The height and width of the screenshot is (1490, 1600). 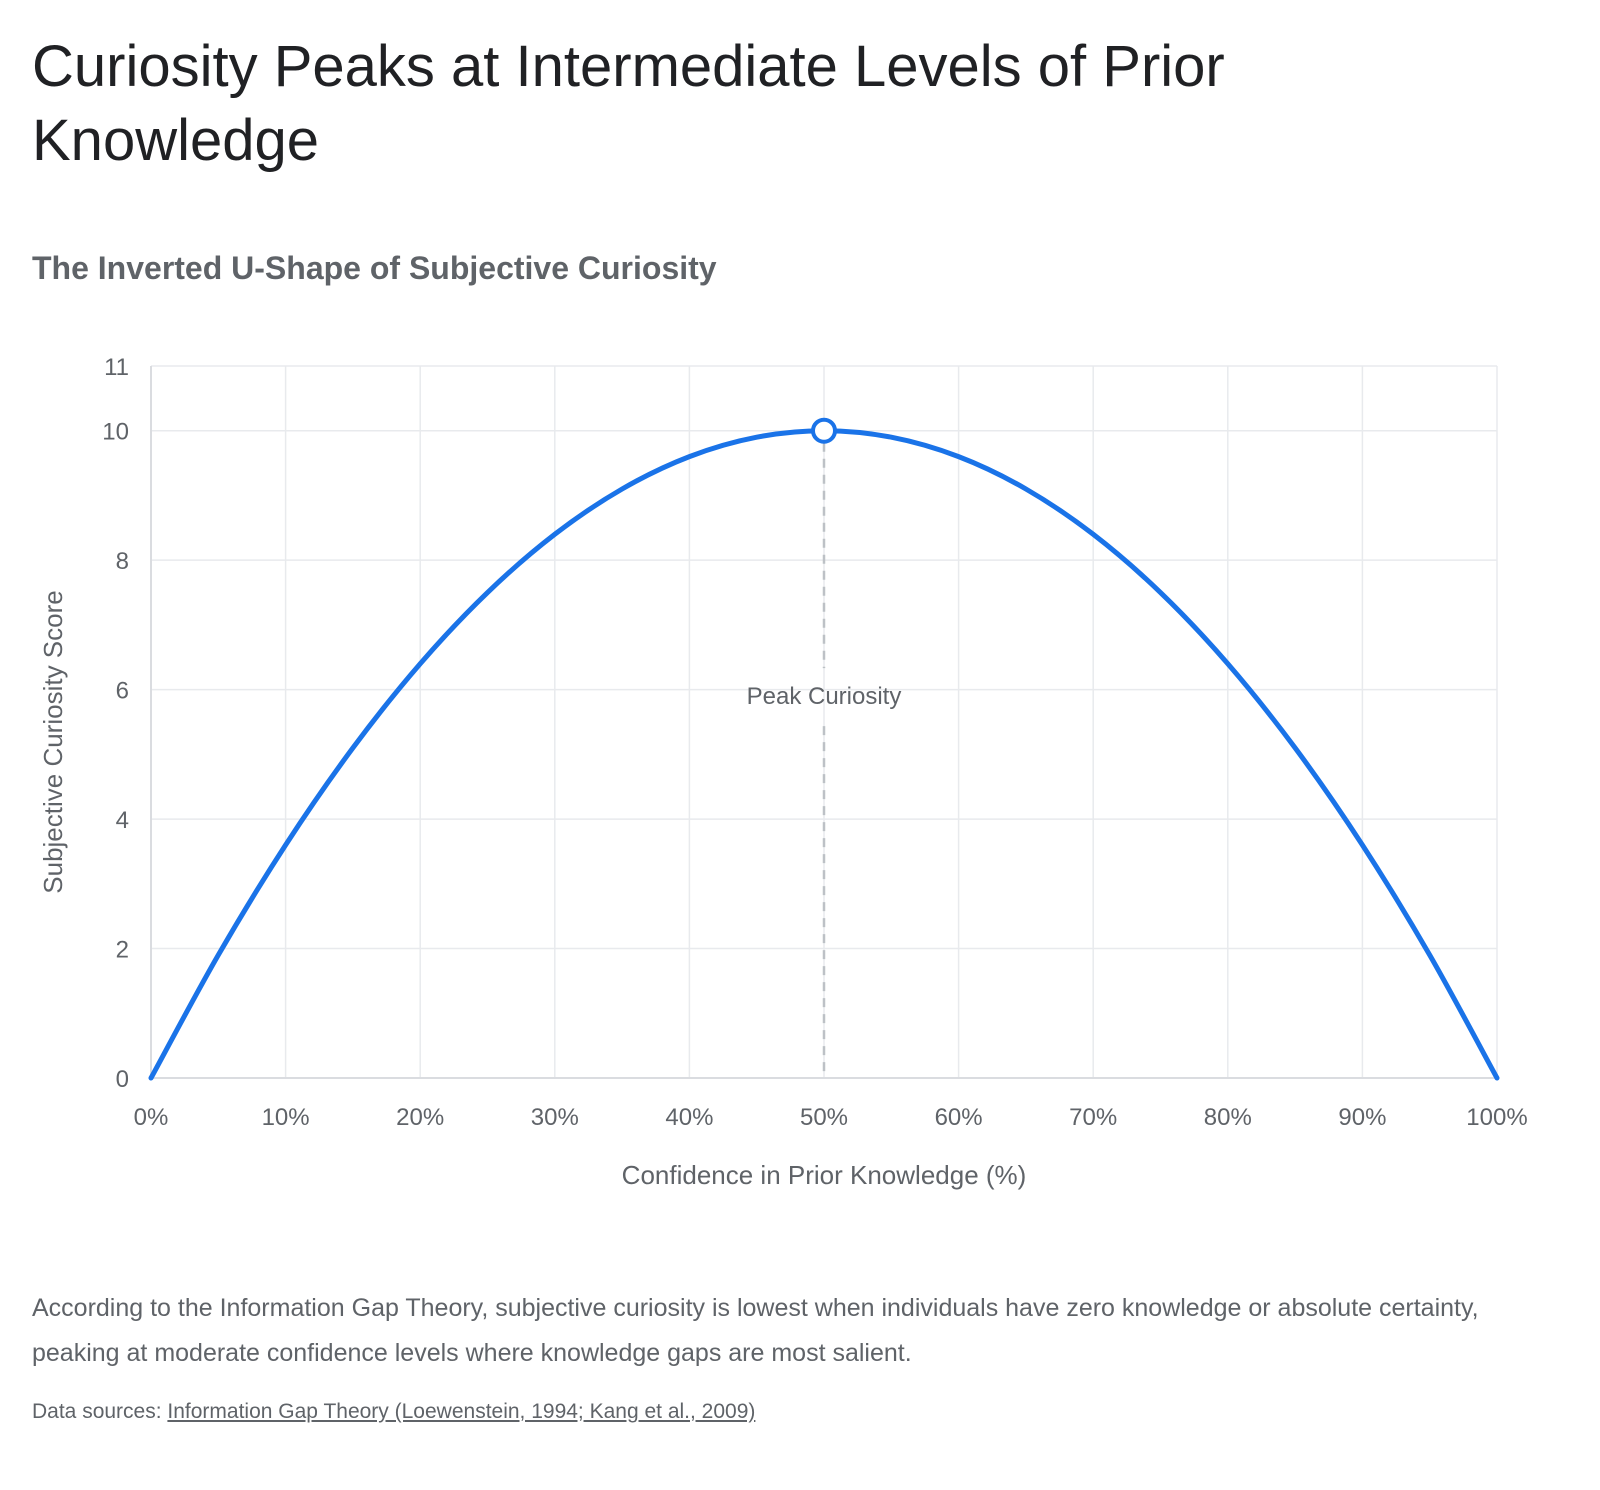 What do you see at coordinates (824, 1117) in the screenshot?
I see `x-tick-label: 50%` at bounding box center [824, 1117].